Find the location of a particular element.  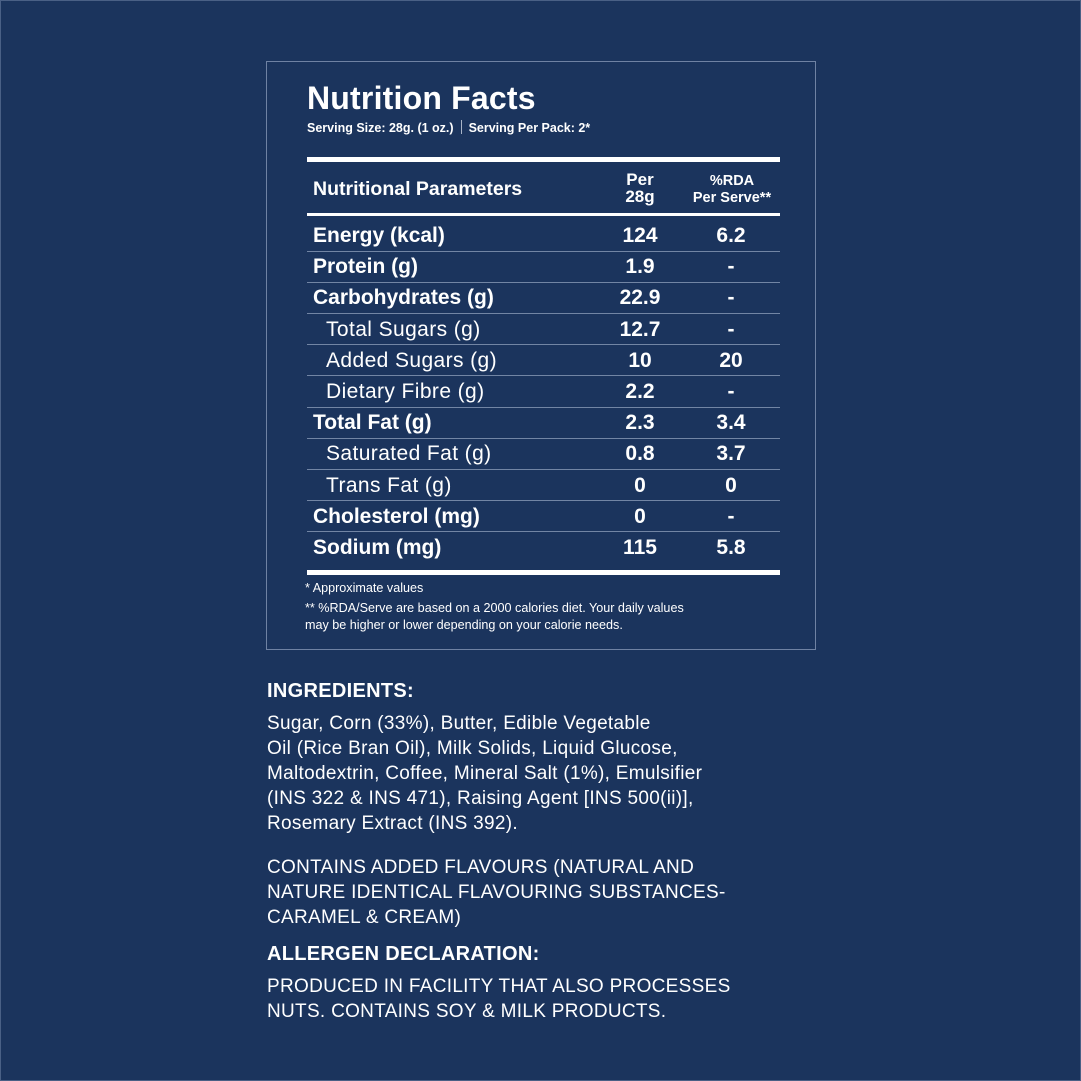

flavours-line: CARAMEL & CREAM) is located at coordinates (364, 917).